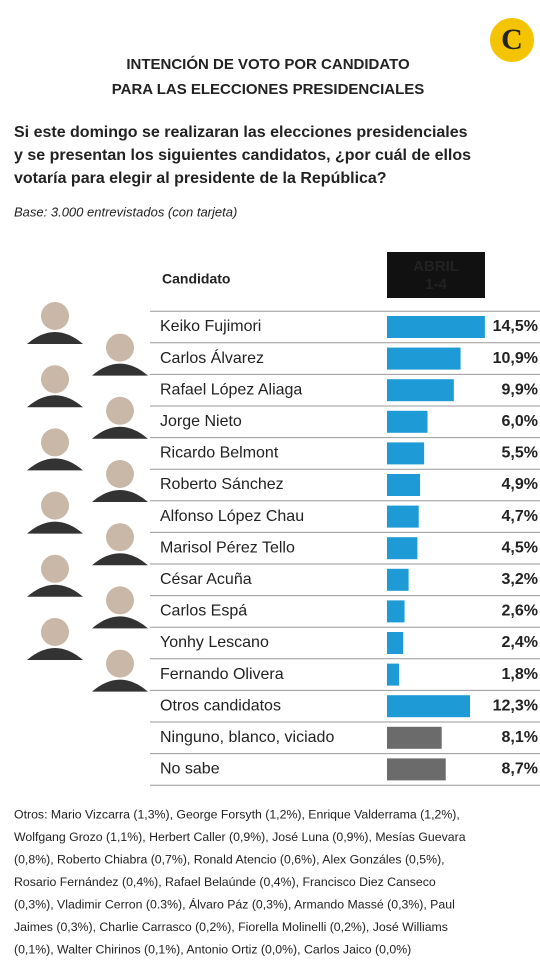 This screenshot has width=540, height=970. Describe the element at coordinates (212, 357) in the screenshot. I see `category-label: Carlos Álvarez` at that location.